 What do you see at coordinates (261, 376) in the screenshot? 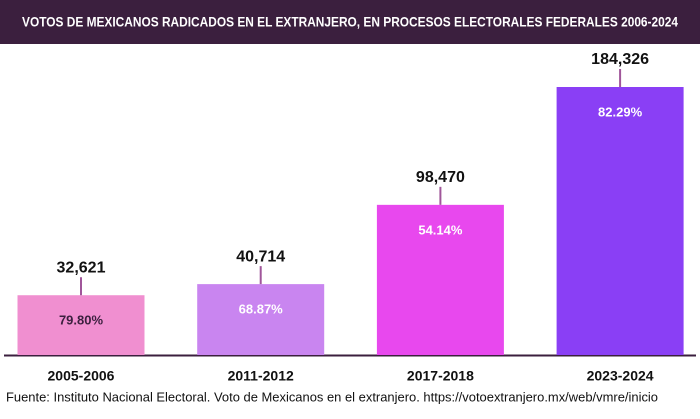
I see `x-tick-label: 2011-2012` at bounding box center [261, 376].